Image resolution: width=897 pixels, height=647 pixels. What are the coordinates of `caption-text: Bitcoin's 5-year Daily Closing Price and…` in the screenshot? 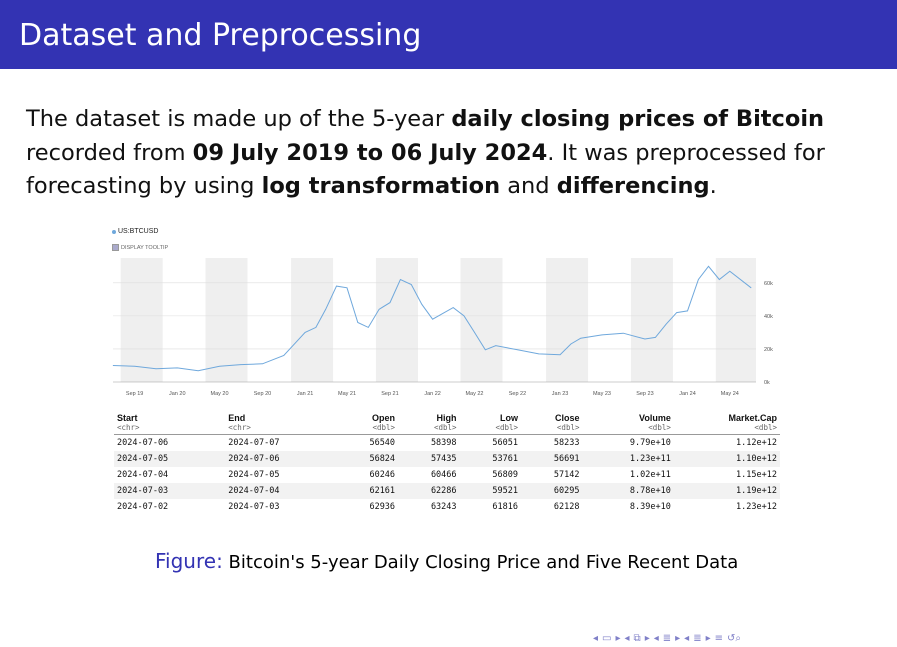 It's located at (480, 562).